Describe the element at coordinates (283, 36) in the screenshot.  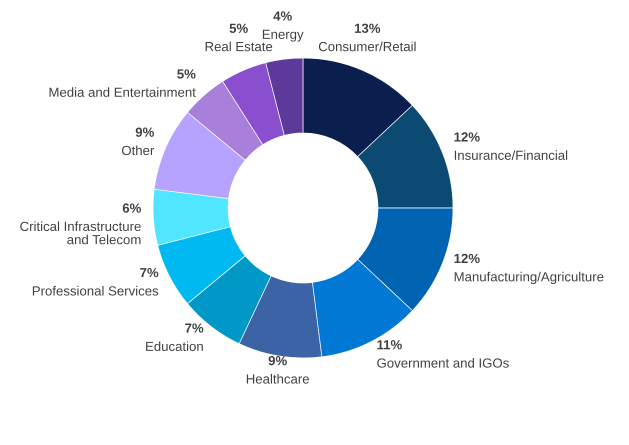
I see `slice-label: Energy` at that location.